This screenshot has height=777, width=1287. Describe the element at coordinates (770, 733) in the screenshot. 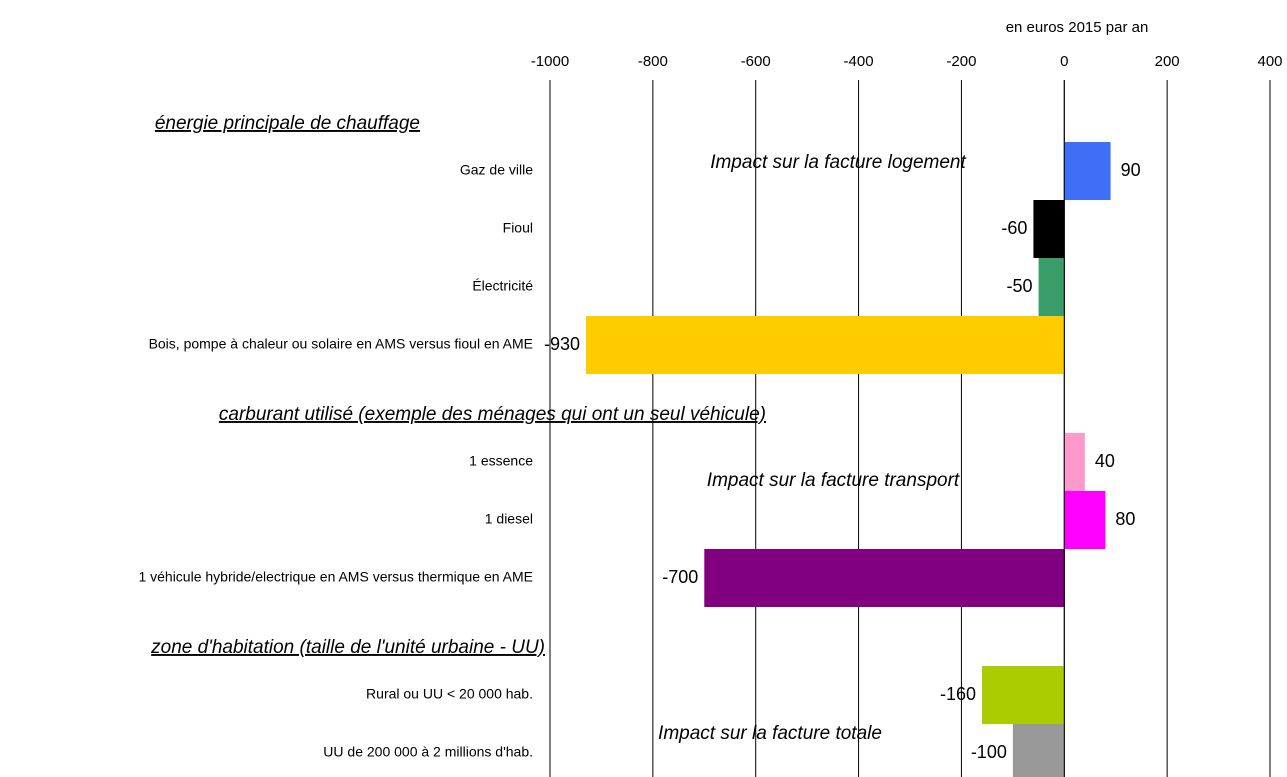

I see `annotation: Impact sur la facture totale` at that location.